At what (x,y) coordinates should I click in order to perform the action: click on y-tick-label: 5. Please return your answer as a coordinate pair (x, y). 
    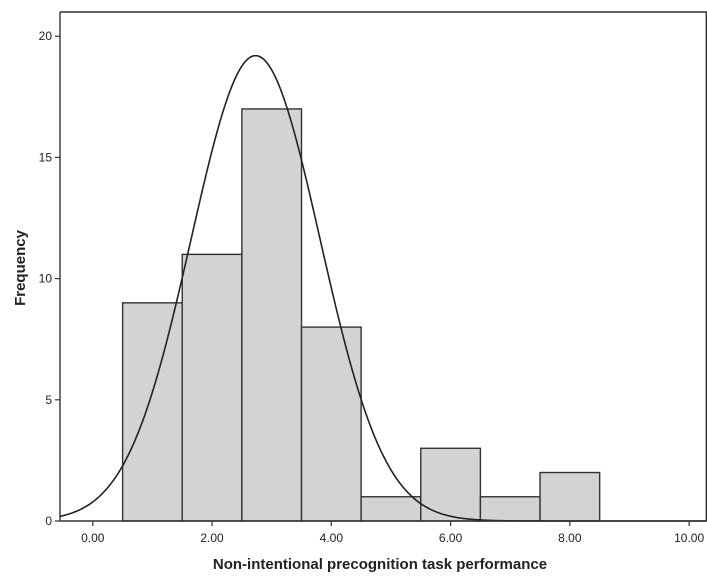
    Looking at the image, I should click on (48, 400).